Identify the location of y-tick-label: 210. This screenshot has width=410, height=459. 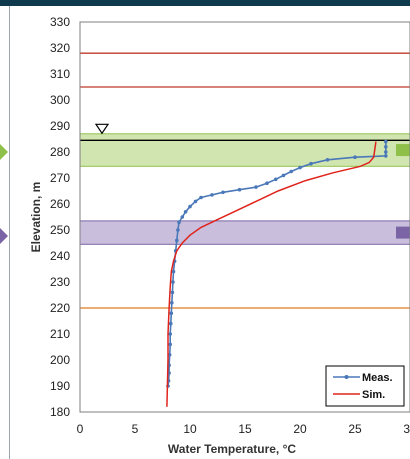
(60, 334).